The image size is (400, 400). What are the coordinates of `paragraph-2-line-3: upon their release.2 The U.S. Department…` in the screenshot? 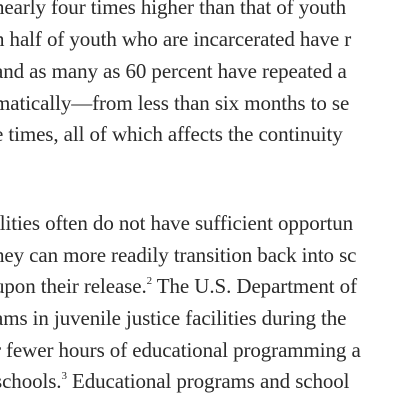 It's located at (178, 286).